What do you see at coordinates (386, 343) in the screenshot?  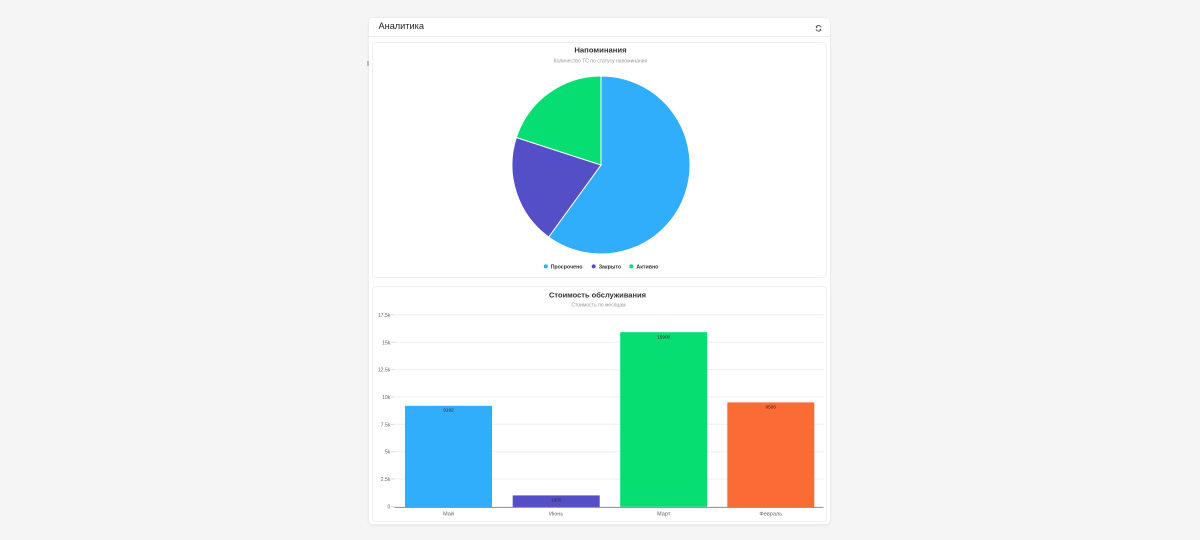 I see `svg-text: 15k` at bounding box center [386, 343].